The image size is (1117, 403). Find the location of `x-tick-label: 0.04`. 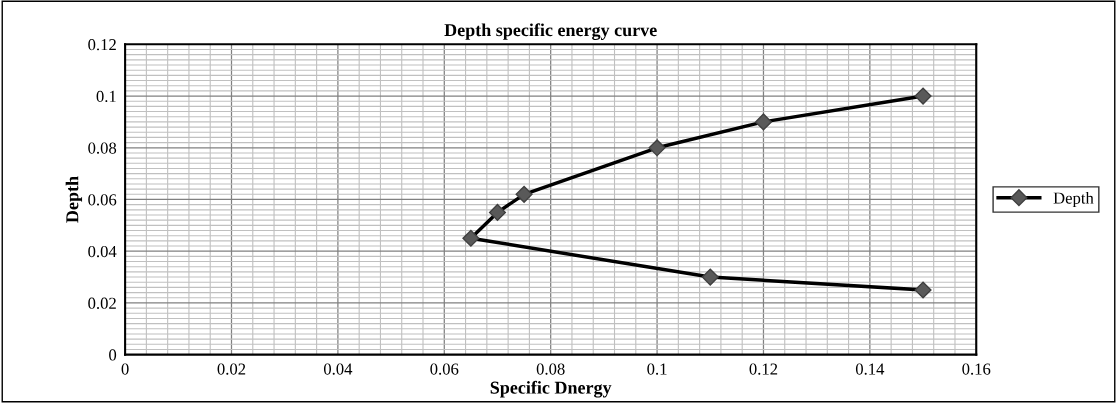

x-tick-label: 0.04 is located at coordinates (338, 369).